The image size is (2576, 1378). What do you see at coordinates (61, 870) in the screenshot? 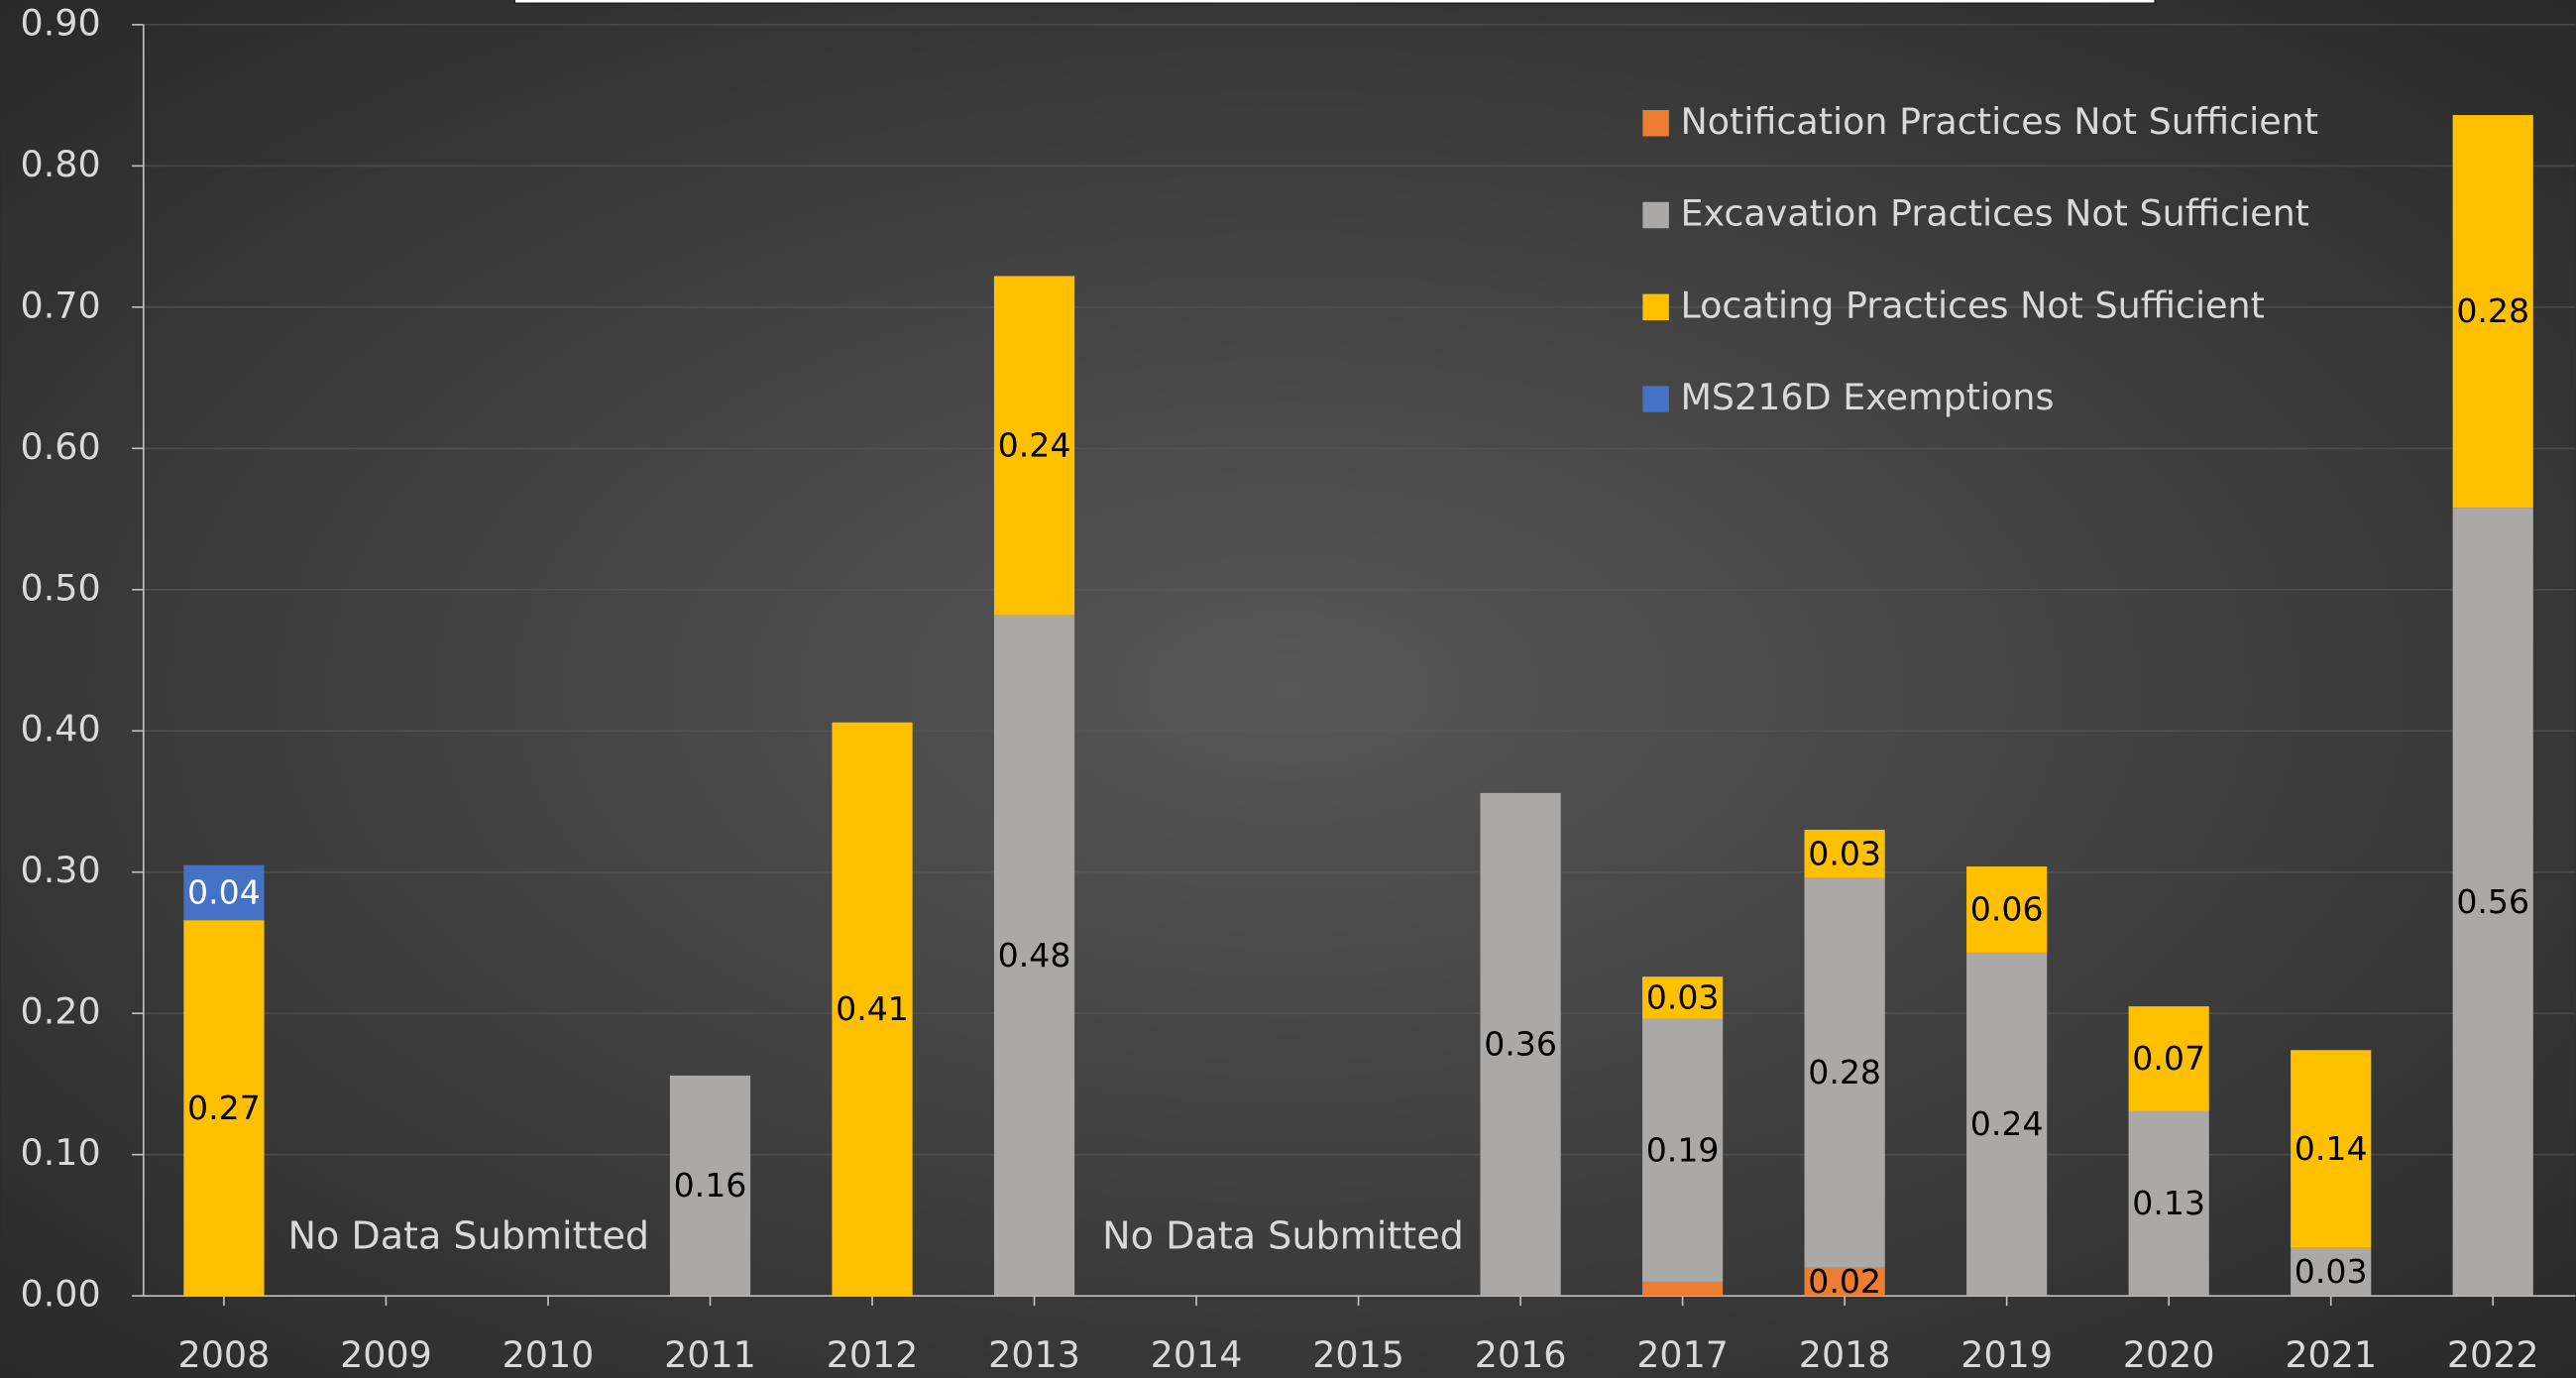
I see `y-tick-label: 0.30` at bounding box center [61, 870].